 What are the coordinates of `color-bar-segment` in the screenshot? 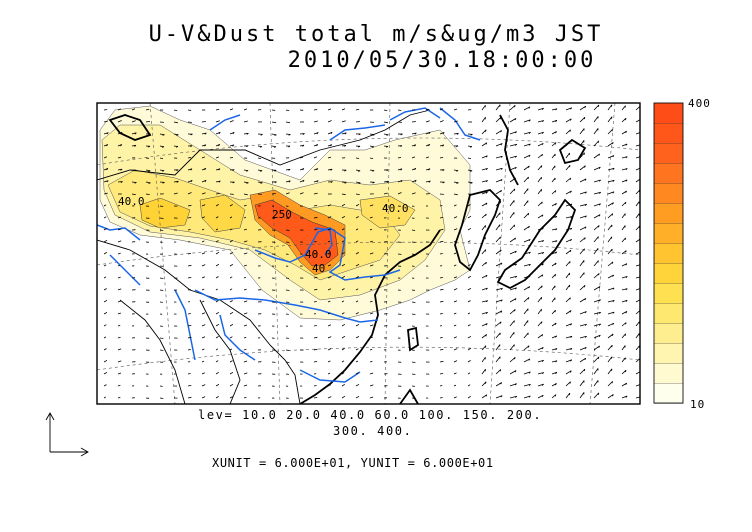 It's located at (668, 393).